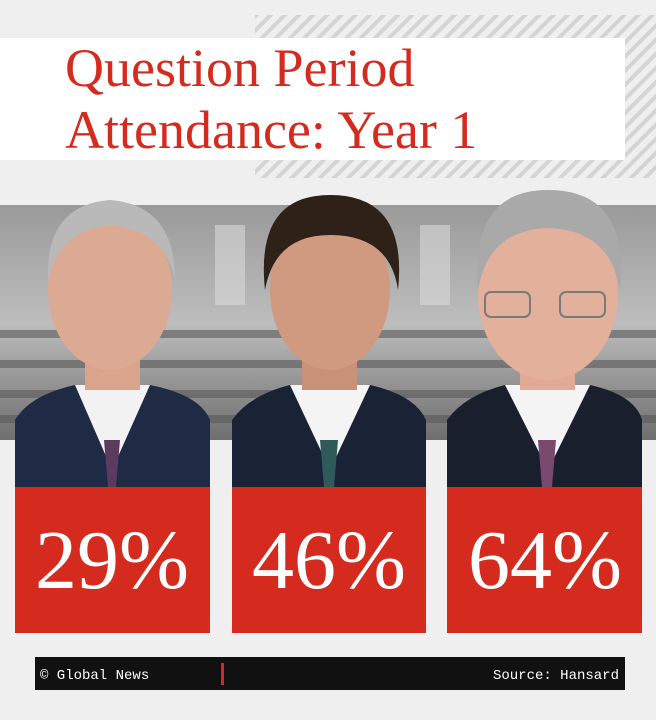  Describe the element at coordinates (222, 674) in the screenshot. I see `footer-divider` at that location.